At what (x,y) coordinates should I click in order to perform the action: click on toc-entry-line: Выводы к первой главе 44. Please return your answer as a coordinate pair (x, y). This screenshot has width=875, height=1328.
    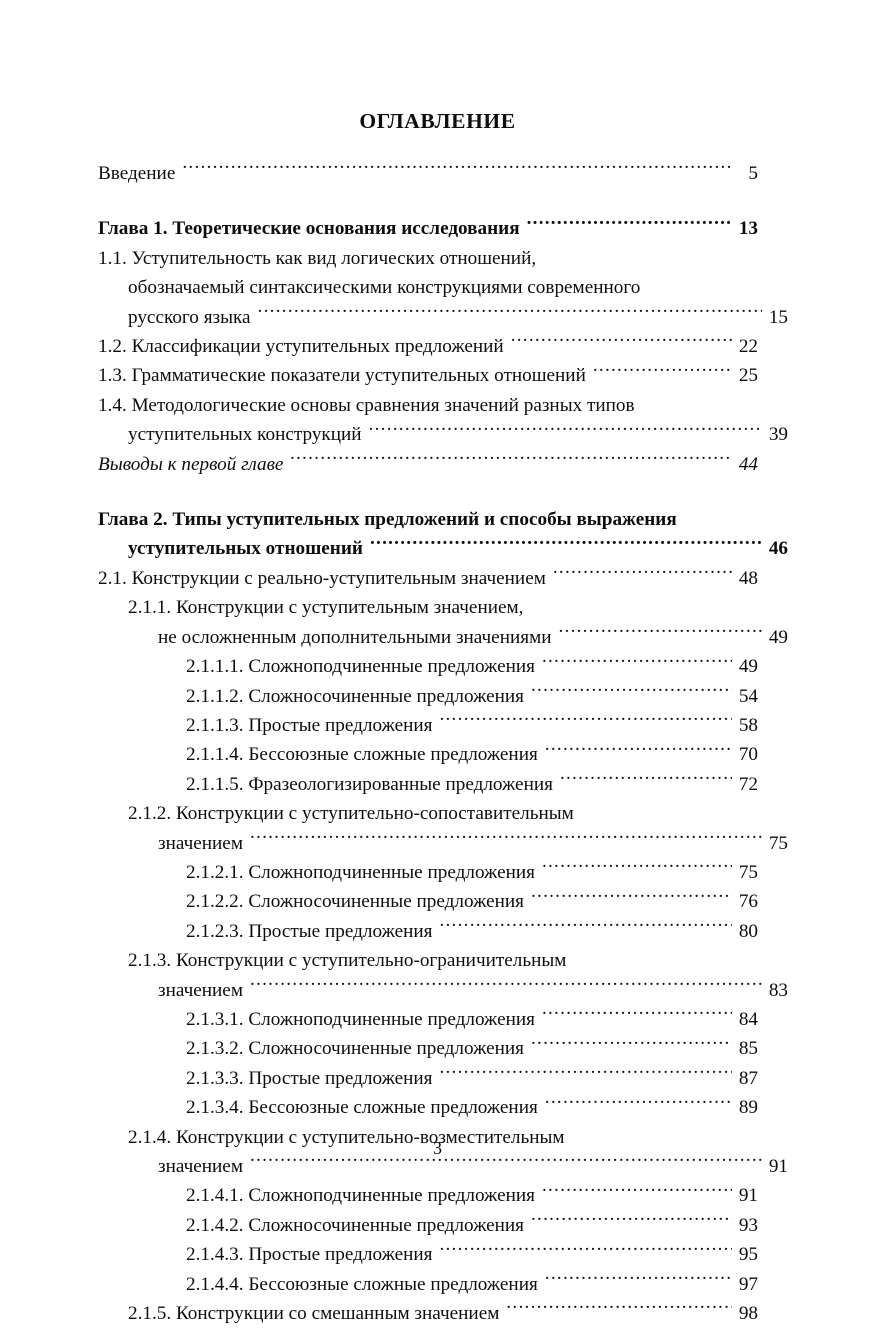
    Looking at the image, I should click on (428, 464).